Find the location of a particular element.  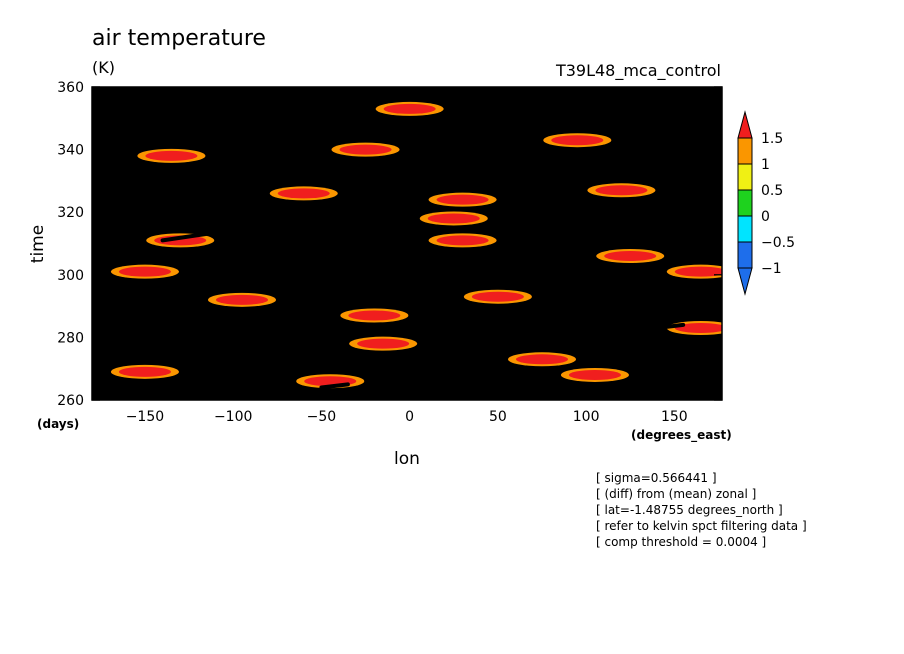

y-axis-label: time is located at coordinates (38, 244).